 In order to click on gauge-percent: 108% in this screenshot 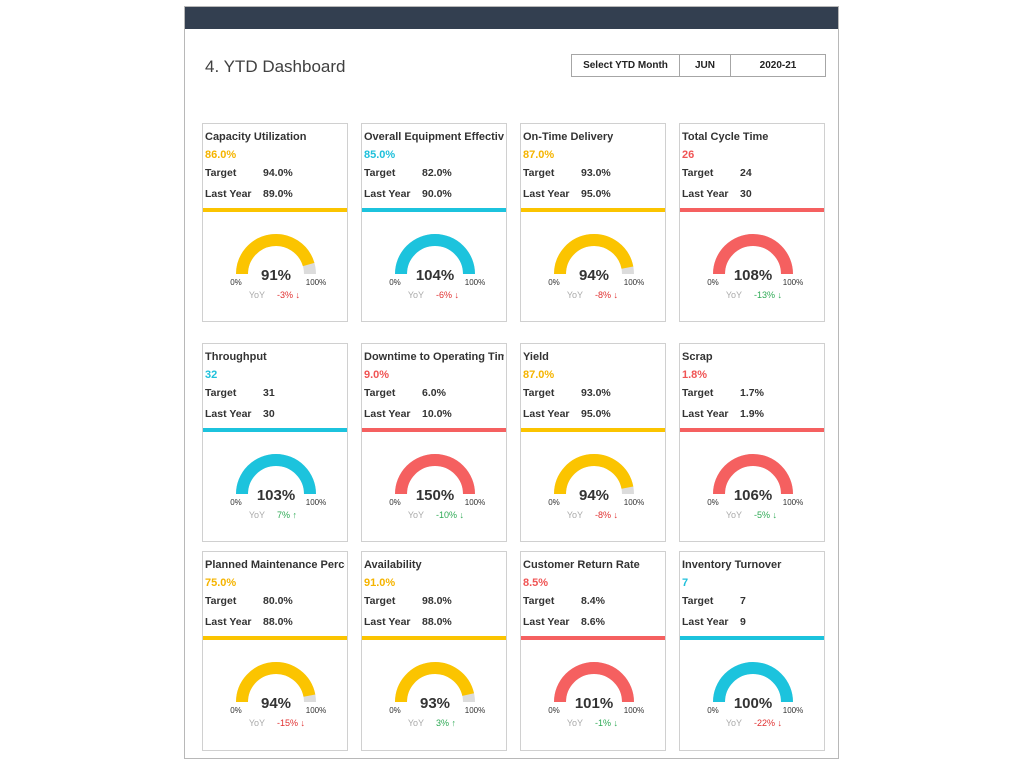, I will do `click(753, 275)`.